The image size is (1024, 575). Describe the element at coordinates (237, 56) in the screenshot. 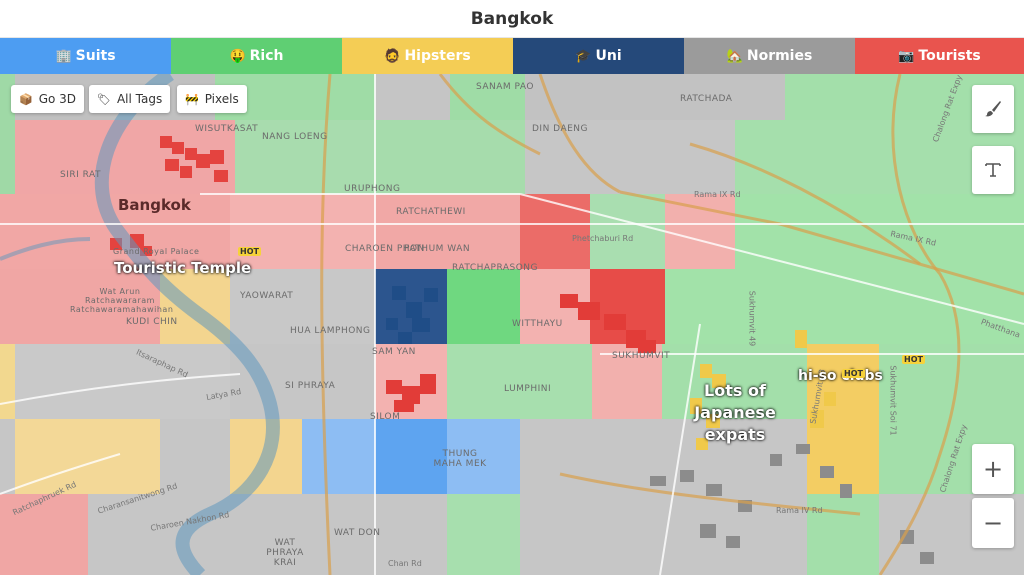

I see `money-face-icon: 🤑` at that location.